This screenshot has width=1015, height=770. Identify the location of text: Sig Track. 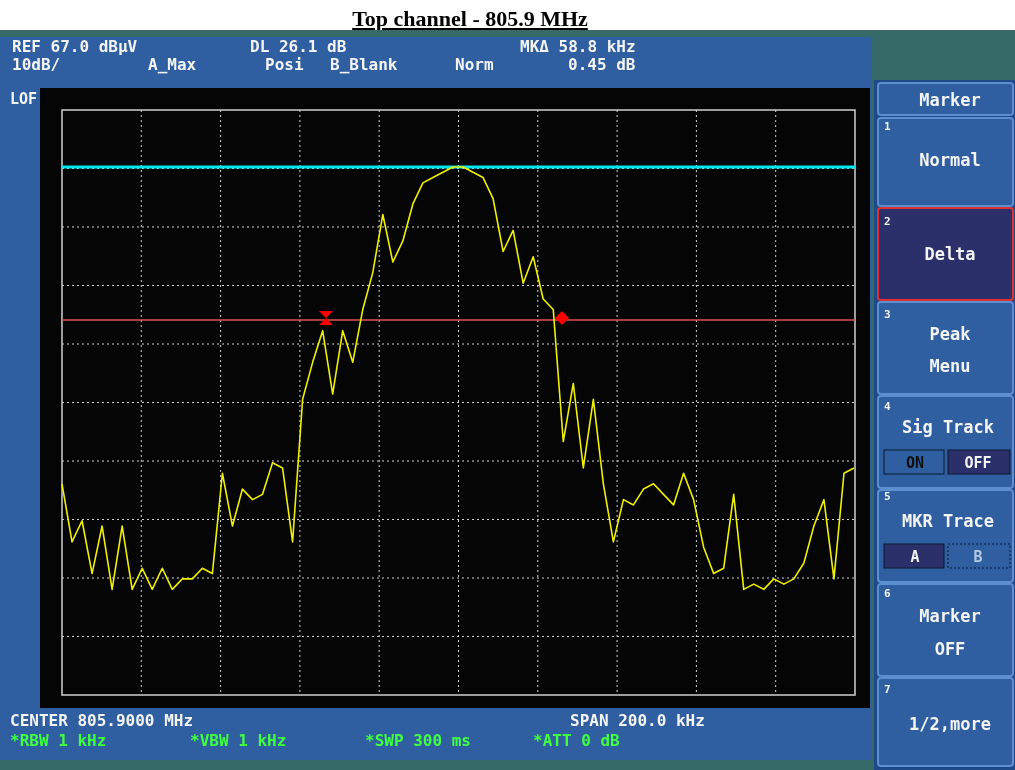
(948, 427).